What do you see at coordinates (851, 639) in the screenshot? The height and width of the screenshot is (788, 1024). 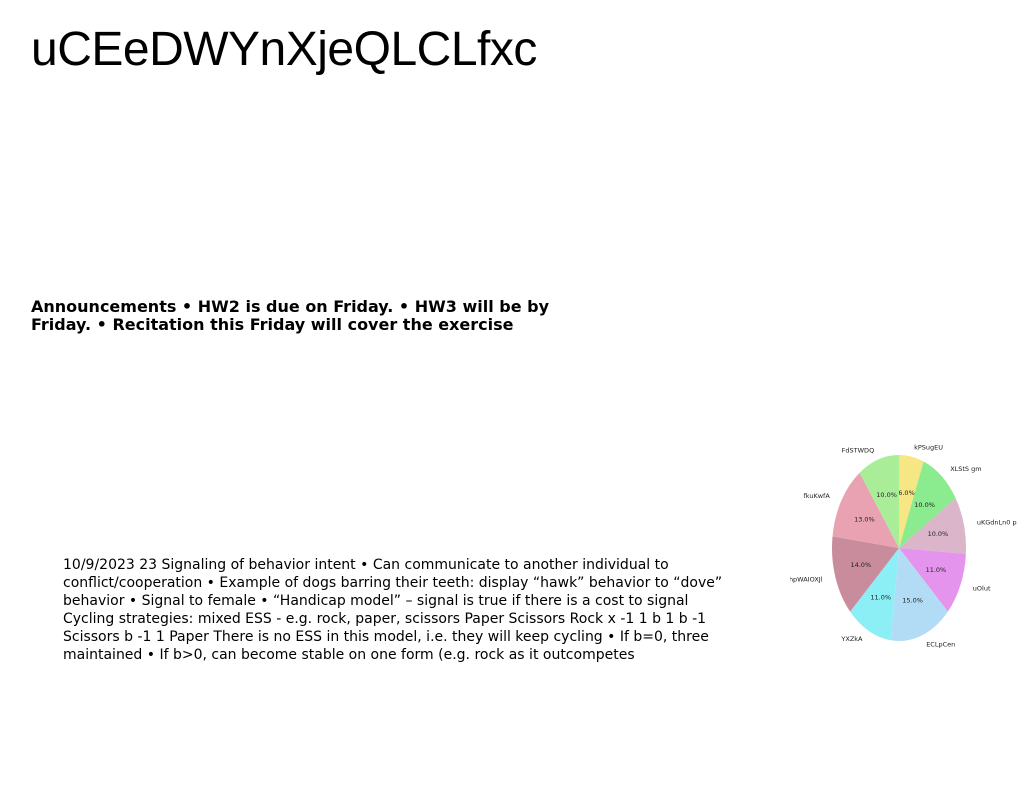 I see `pie-slice-label: YXZkA` at bounding box center [851, 639].